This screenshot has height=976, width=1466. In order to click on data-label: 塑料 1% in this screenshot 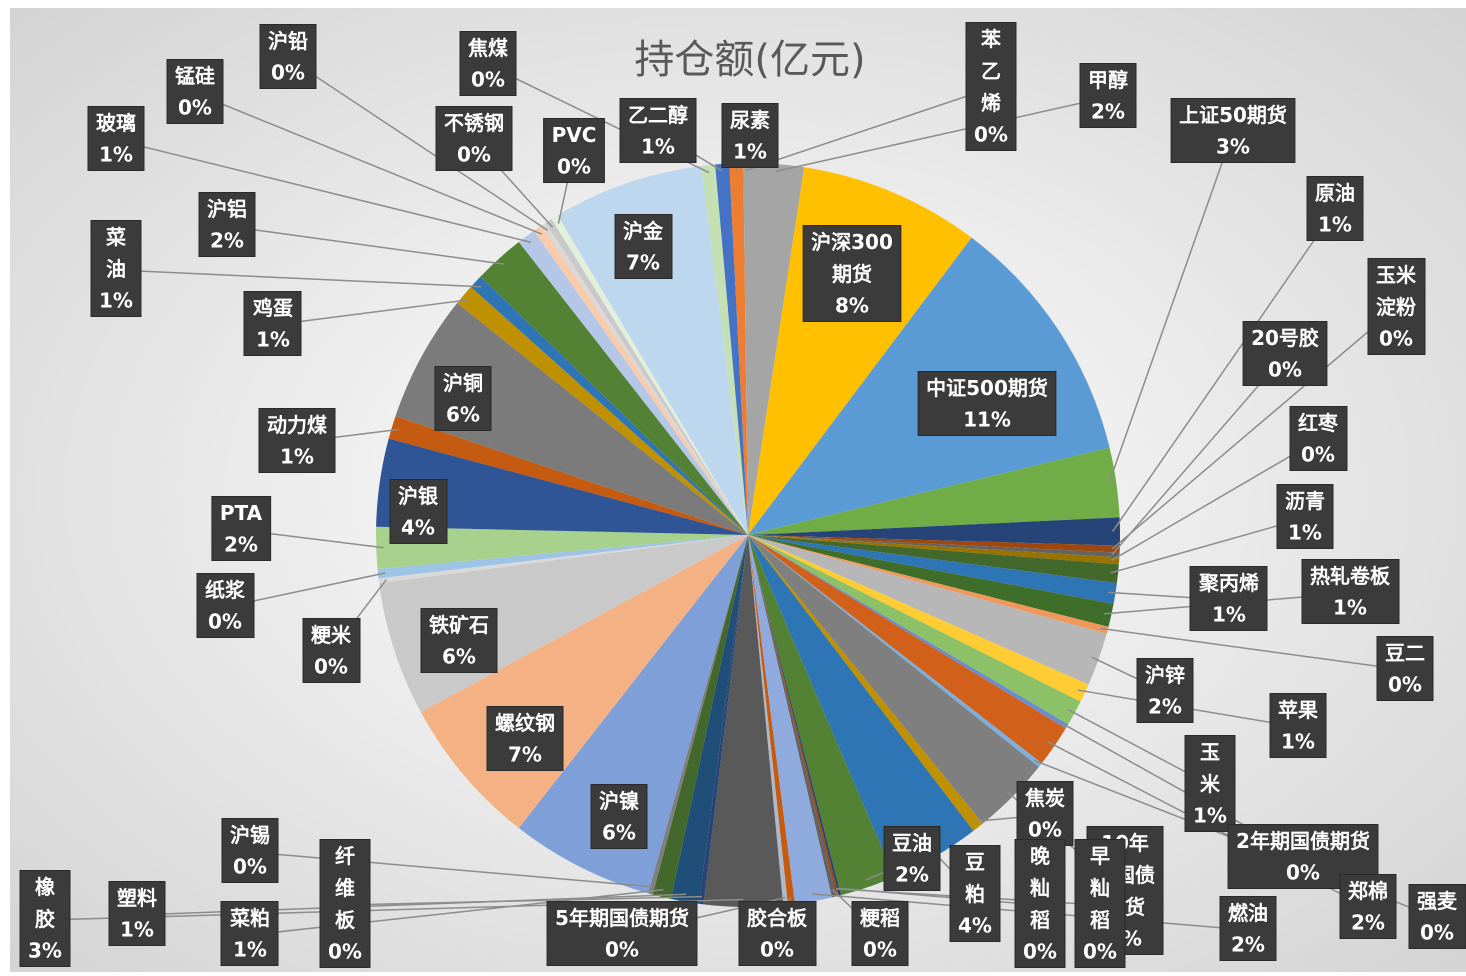, I will do `click(137, 913)`.